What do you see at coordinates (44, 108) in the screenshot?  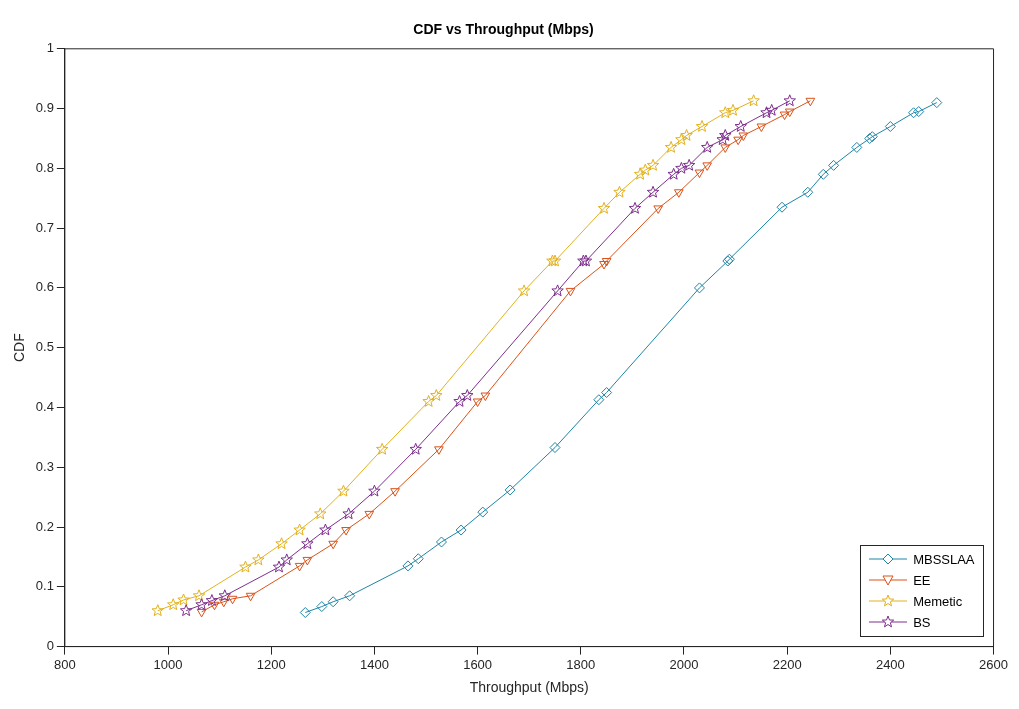 I see `y-tick-label: 0.9` at bounding box center [44, 108].